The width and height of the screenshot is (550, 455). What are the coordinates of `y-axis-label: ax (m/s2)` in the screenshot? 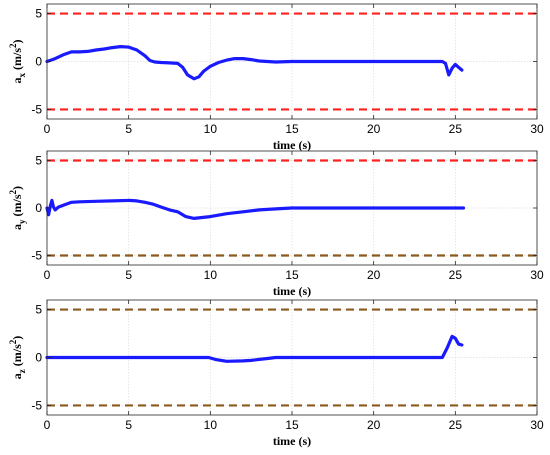 It's located at (17, 62).